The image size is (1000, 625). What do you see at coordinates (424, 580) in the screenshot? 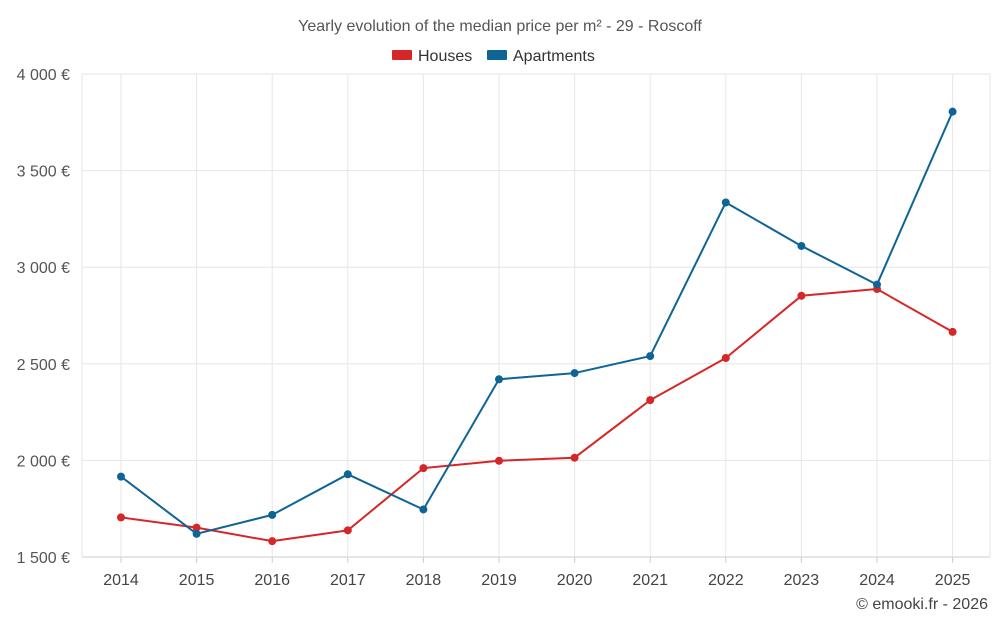
I see `x-tick-label: 2018` at bounding box center [424, 580].